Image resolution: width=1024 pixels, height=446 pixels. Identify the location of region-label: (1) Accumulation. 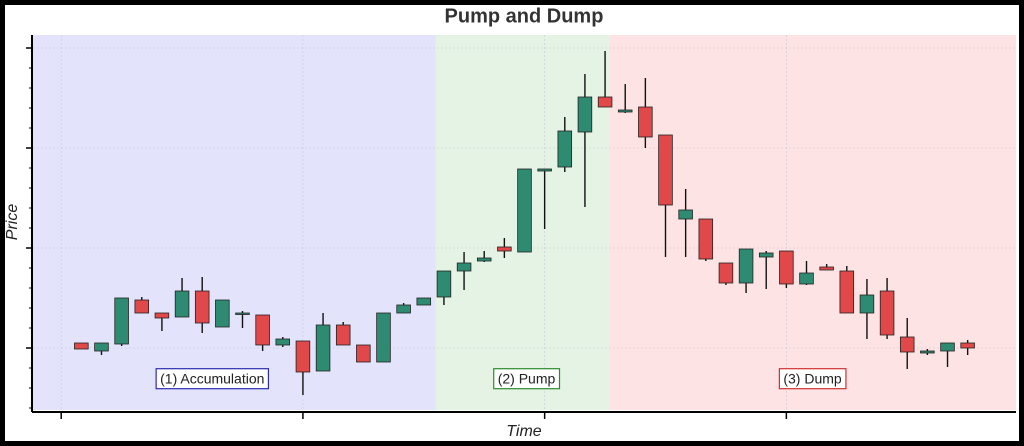
(212, 379).